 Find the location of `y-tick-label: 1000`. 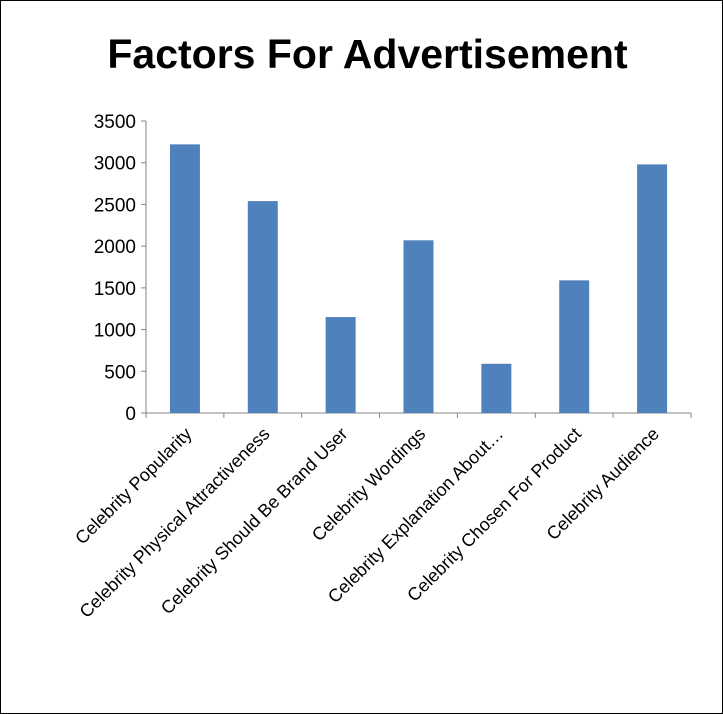

y-tick-label: 1000 is located at coordinates (115, 331).